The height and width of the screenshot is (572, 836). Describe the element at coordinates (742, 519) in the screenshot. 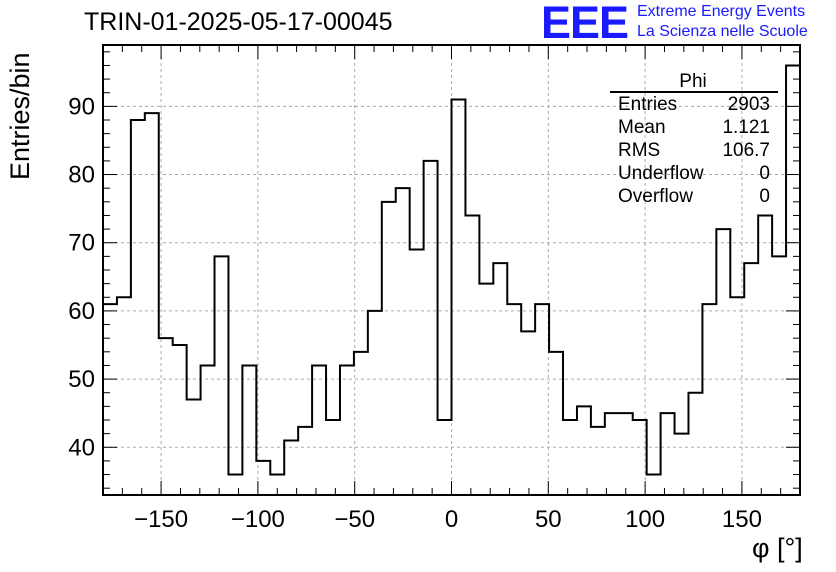

I see `x-tick-label: 150` at that location.